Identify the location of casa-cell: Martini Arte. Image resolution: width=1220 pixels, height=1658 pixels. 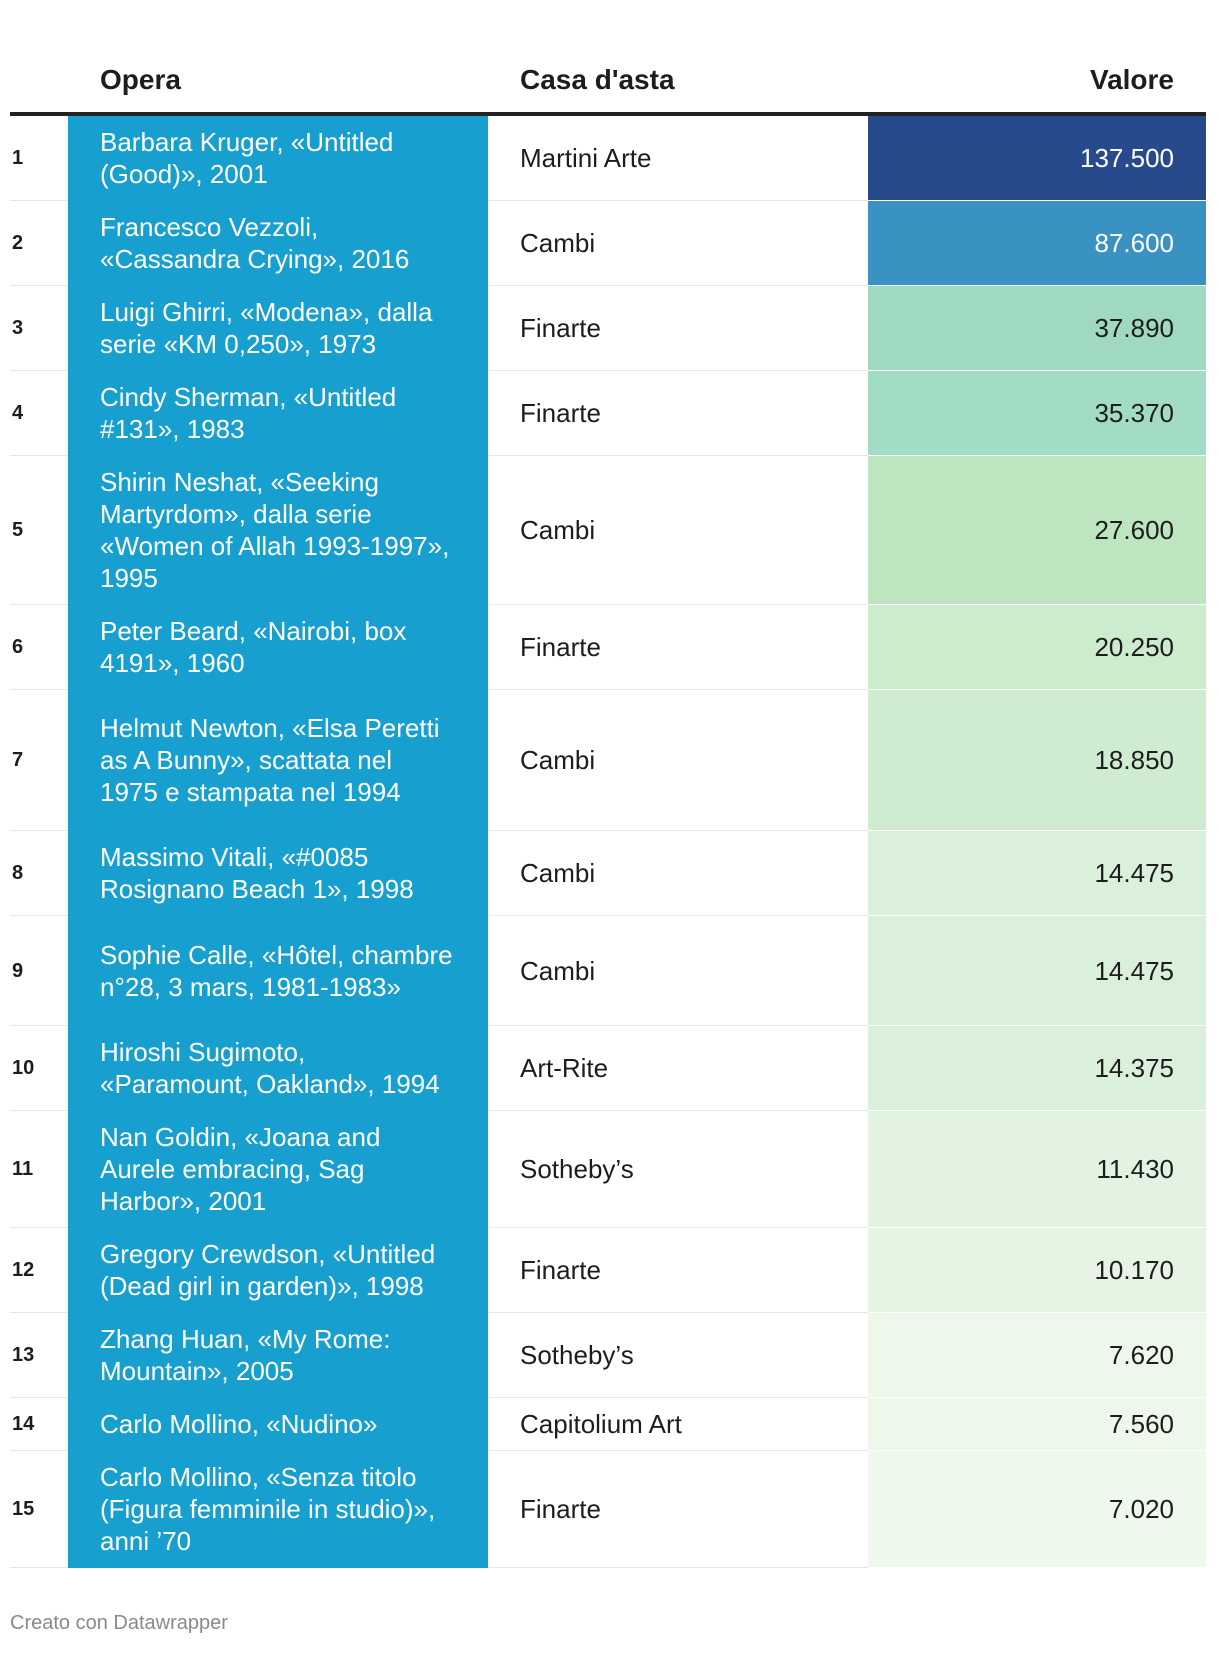
(678, 157).